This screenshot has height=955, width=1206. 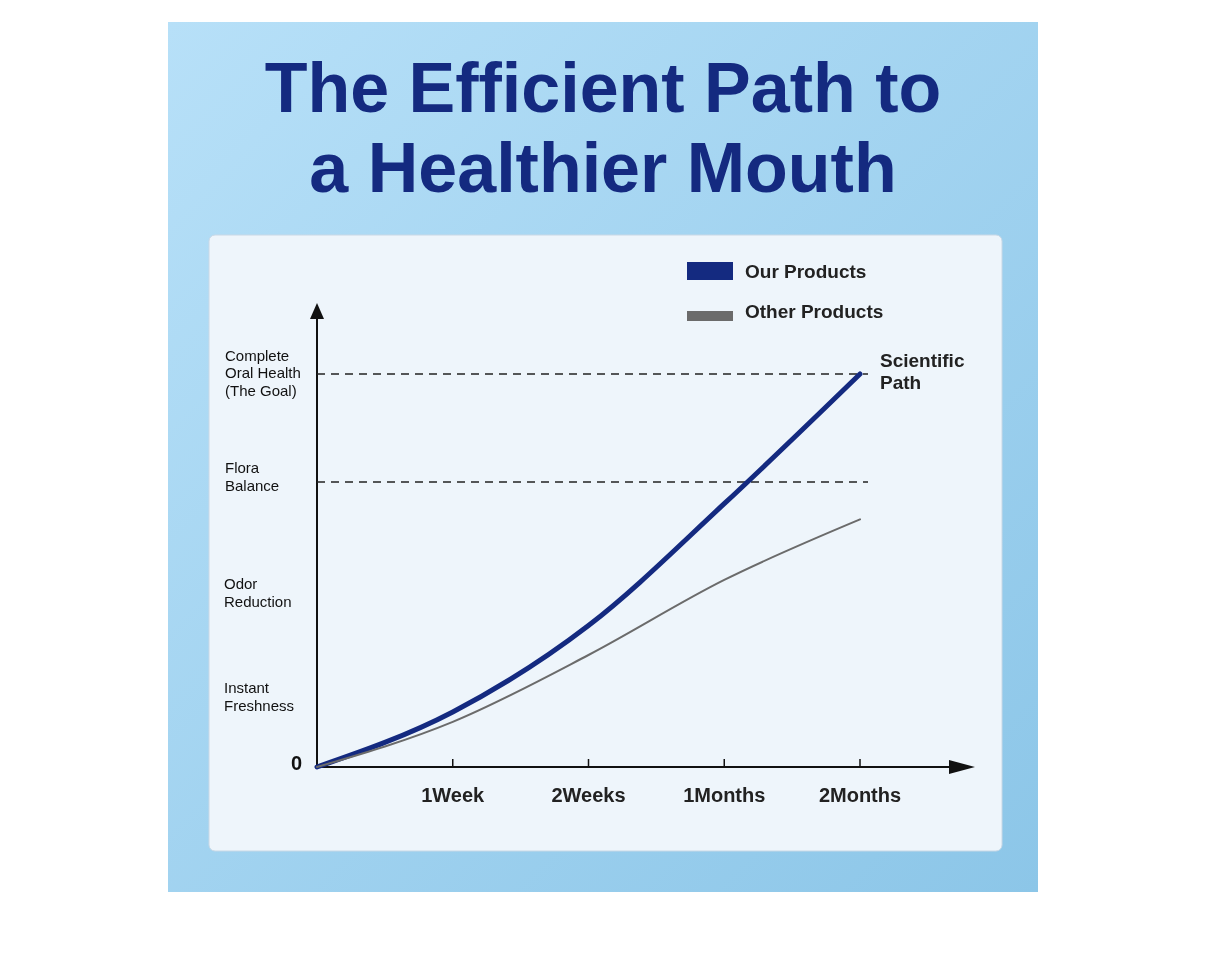 What do you see at coordinates (259, 696) in the screenshot?
I see `text: Instant Freshness` at bounding box center [259, 696].